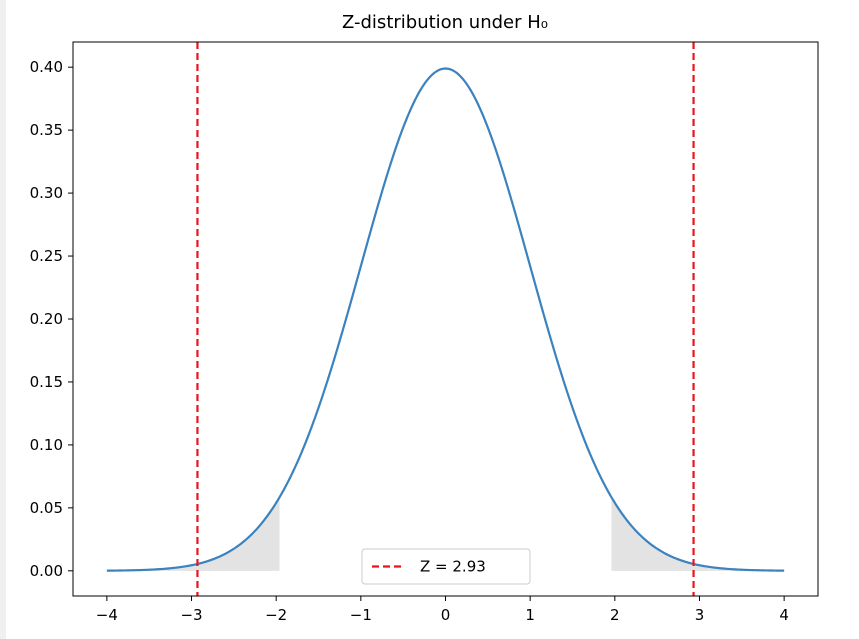 This screenshot has width=859, height=639. I want to click on x-tick-label-3: −1, so click(361, 615).